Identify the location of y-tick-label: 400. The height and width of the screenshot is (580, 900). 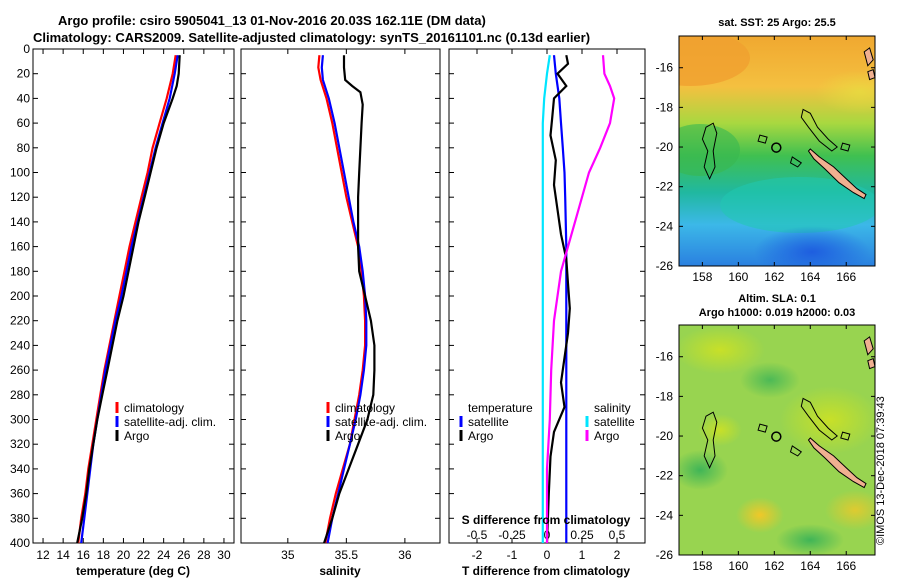
(20, 543).